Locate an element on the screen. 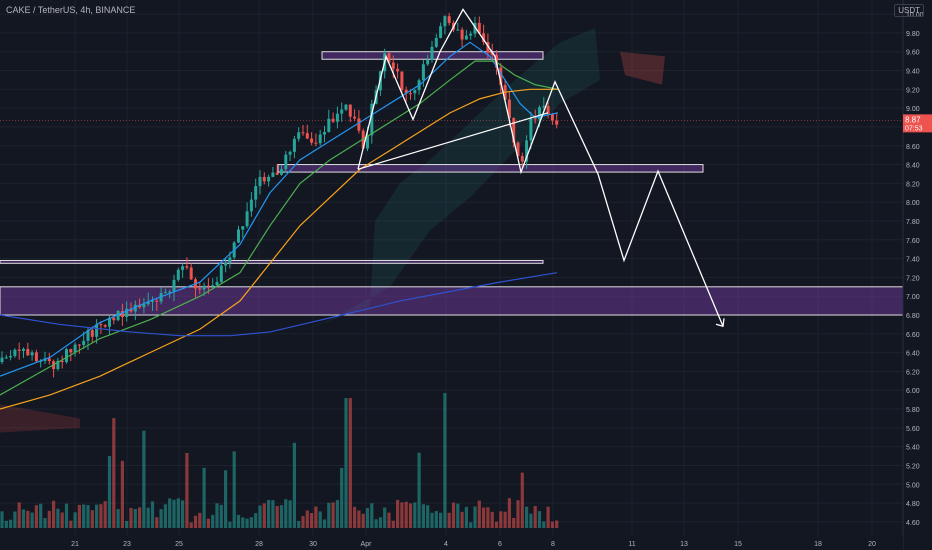 The height and width of the screenshot is (550, 932). price-zone is located at coordinates (490, 168).